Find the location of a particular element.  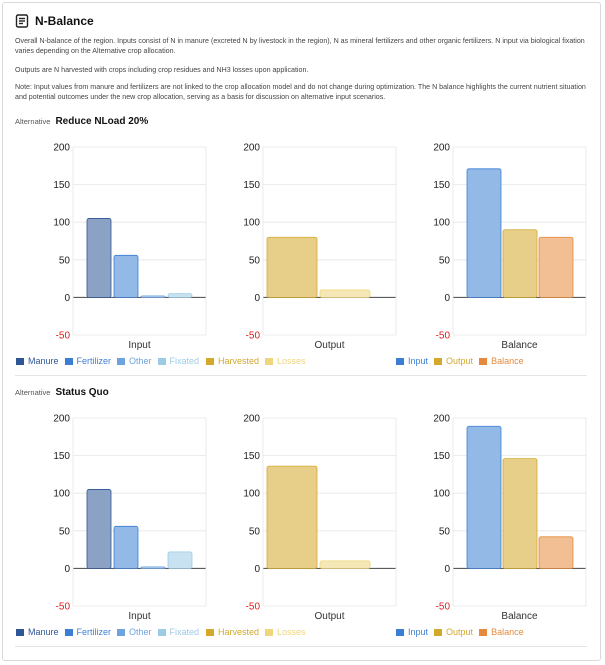

bar-chart-balance: -50 0 50 100 150 200 Balance is located at coordinates (510, 247).